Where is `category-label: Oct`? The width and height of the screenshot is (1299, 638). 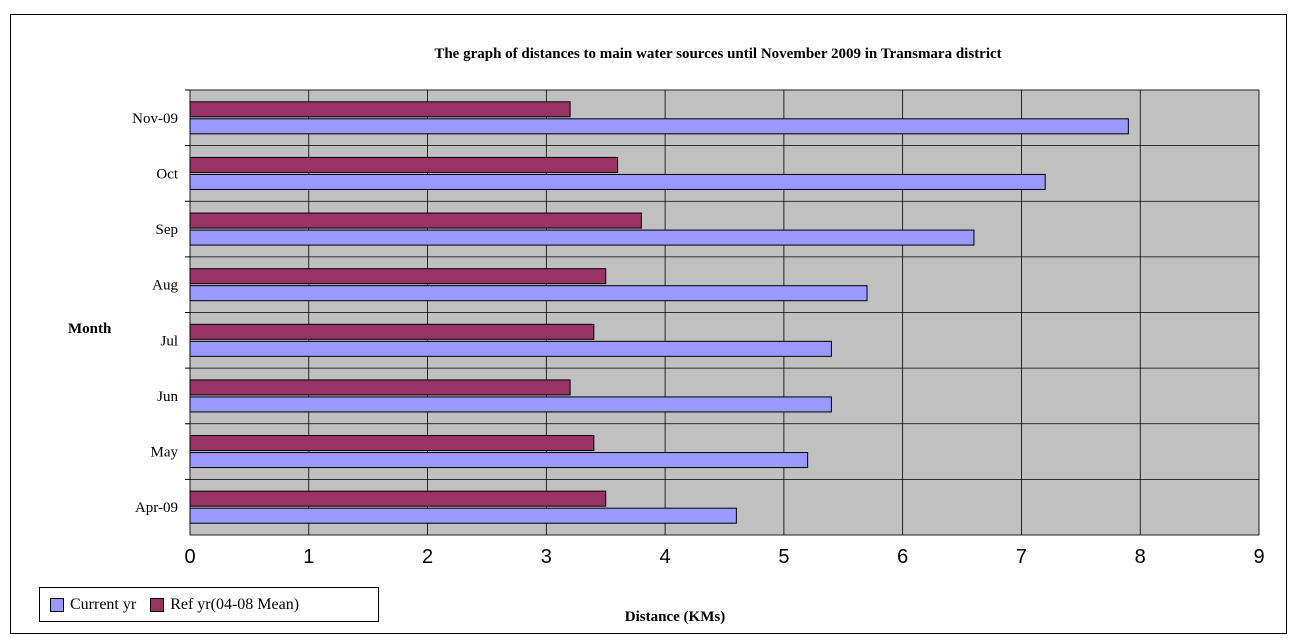
category-label: Oct is located at coordinates (167, 174).